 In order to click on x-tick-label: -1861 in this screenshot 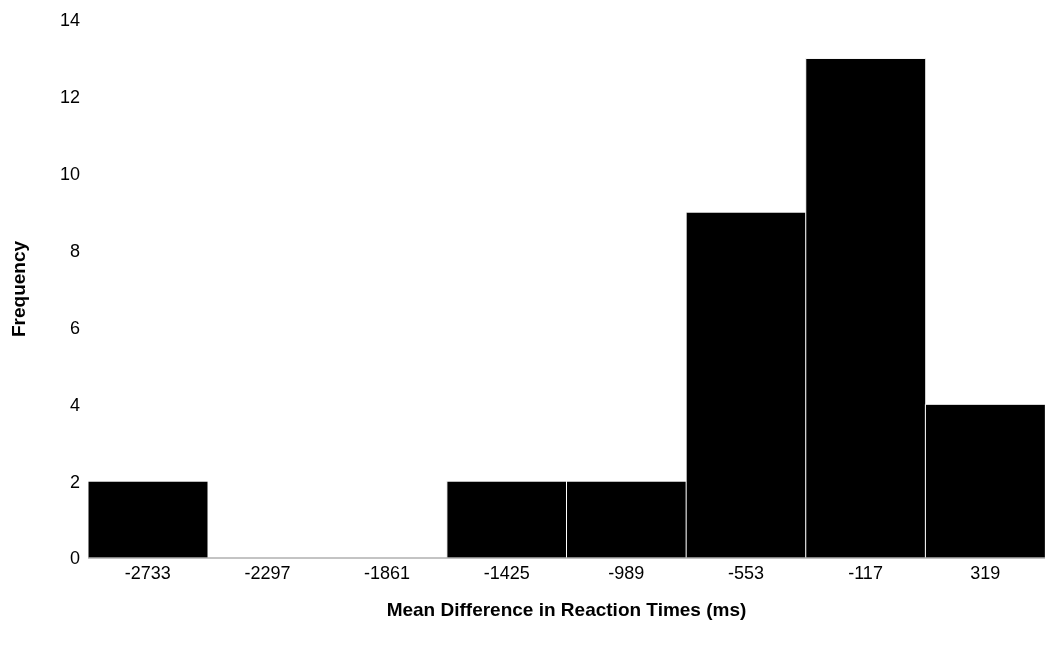, I will do `click(387, 572)`.